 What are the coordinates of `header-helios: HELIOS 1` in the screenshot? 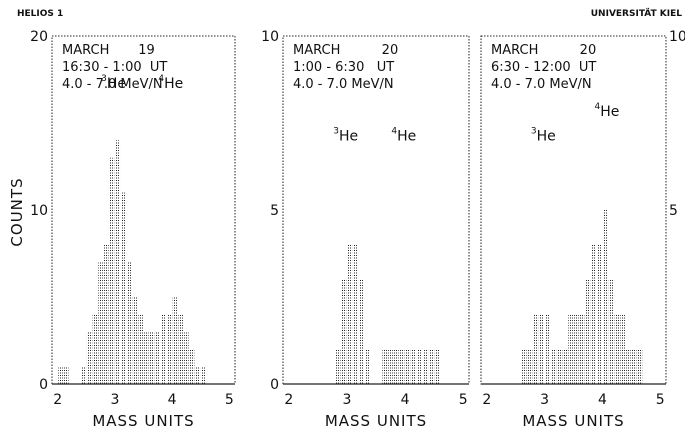 It's located at (40, 14).